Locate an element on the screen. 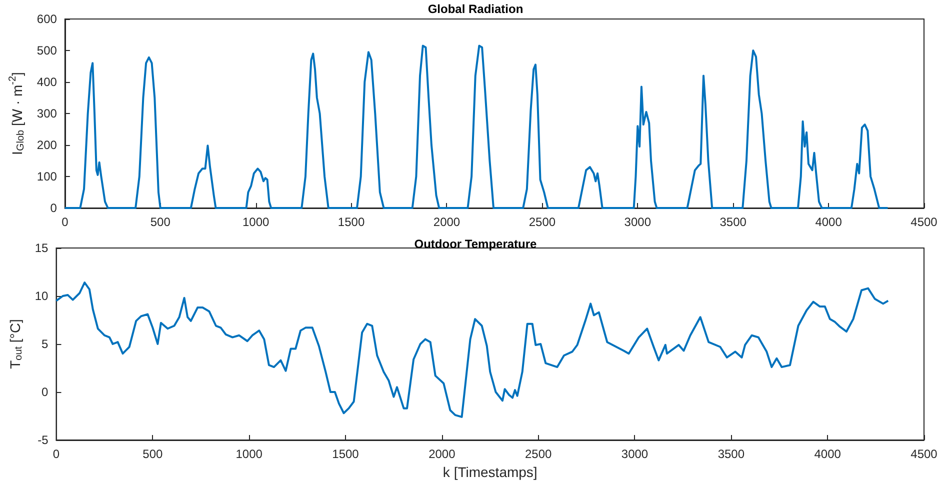  x-axis-title: k [Timestamps] is located at coordinates (490, 472).